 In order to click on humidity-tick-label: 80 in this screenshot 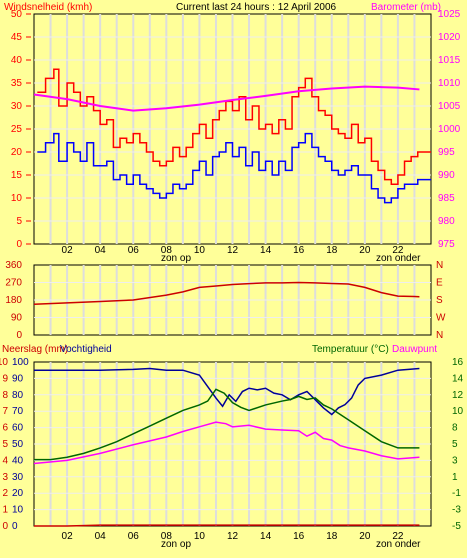, I will do `click(18, 395)`.